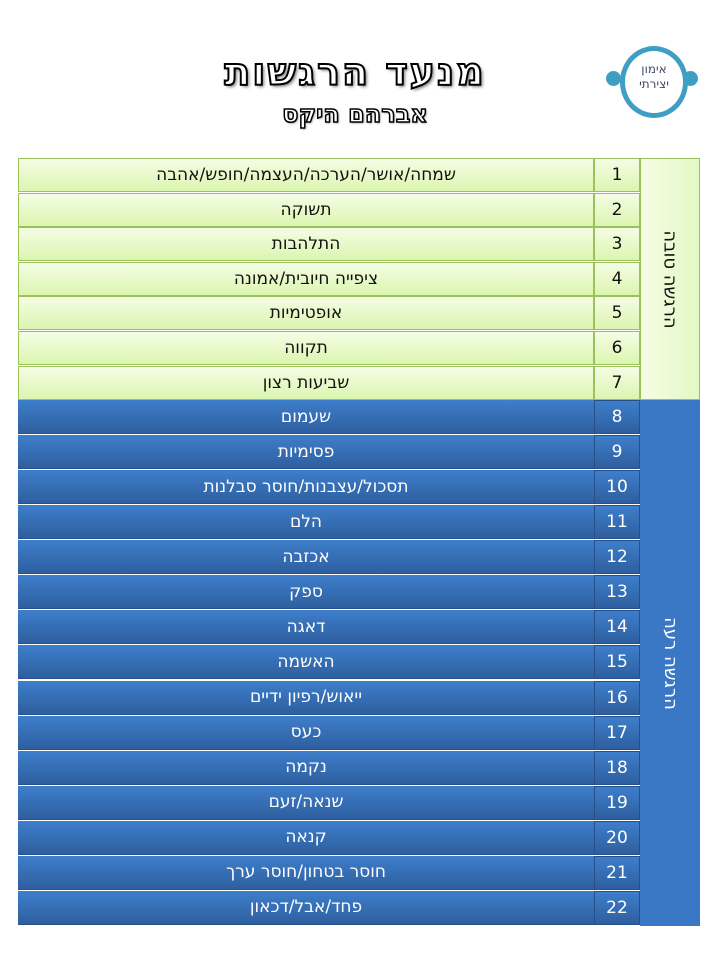 The width and height of the screenshot is (720, 960). I want to click on emotion-number: 8, so click(617, 417).